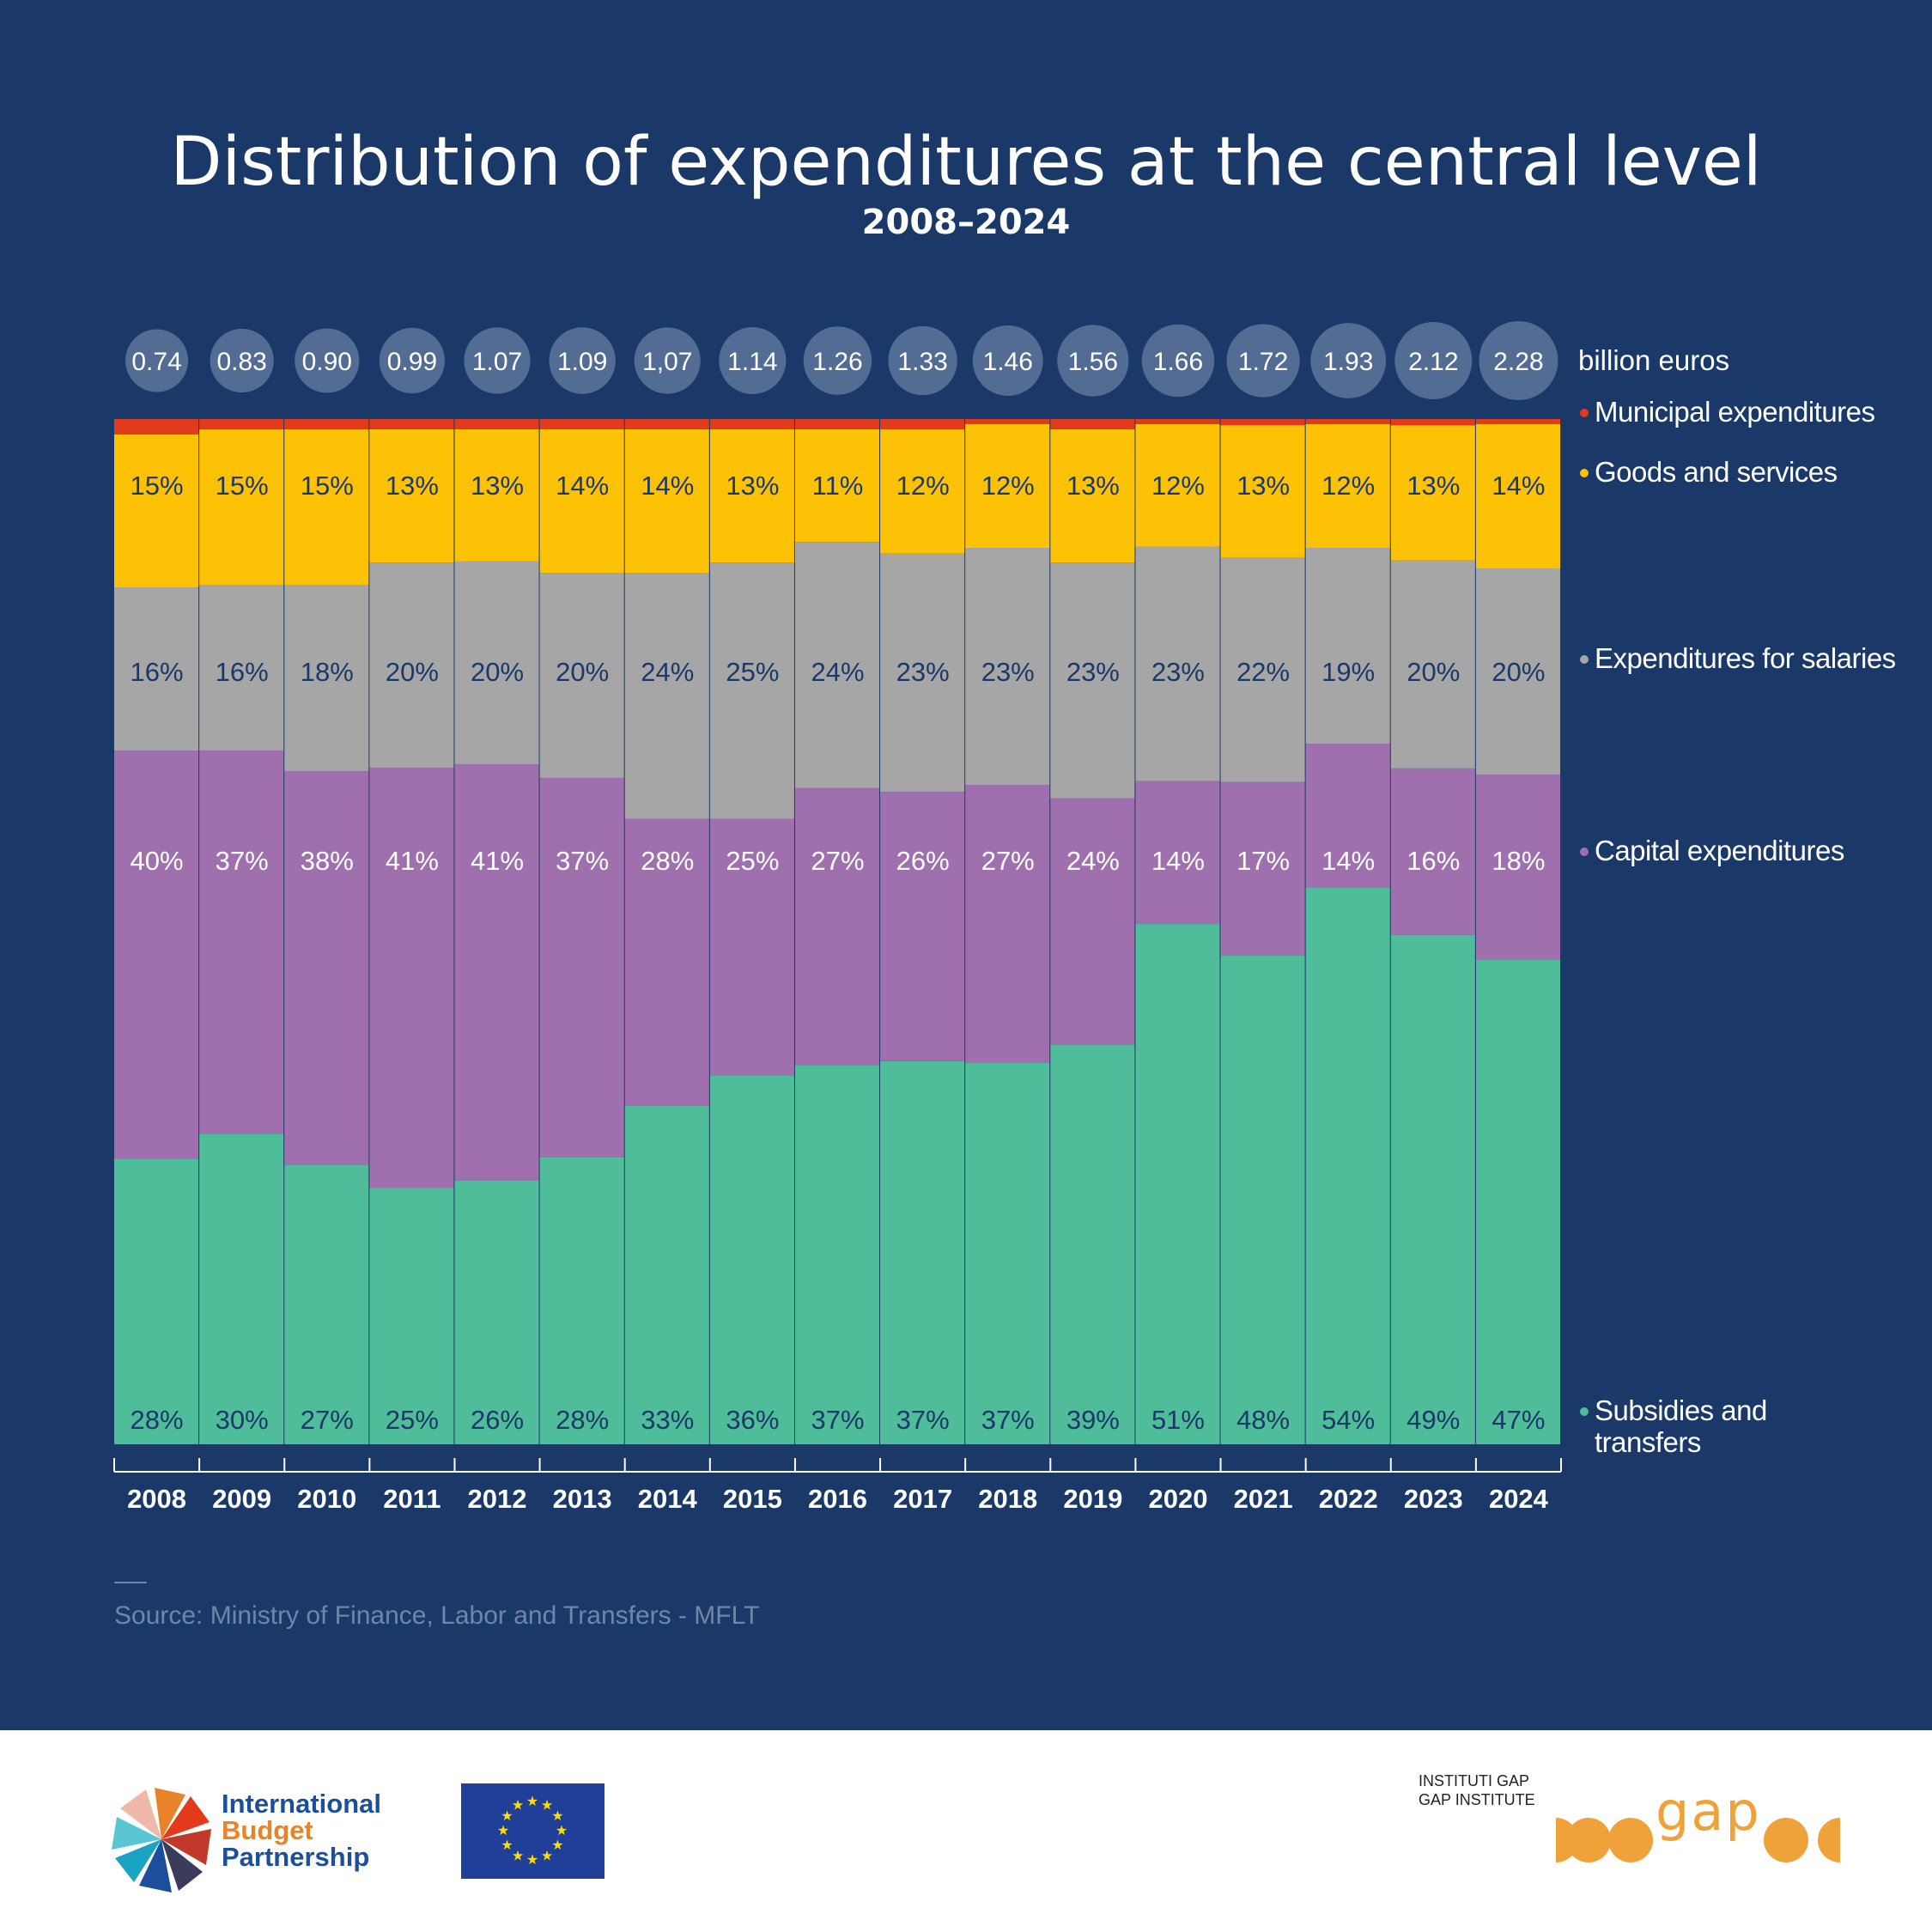 The width and height of the screenshot is (1932, 1932). What do you see at coordinates (1698, 1840) in the screenshot?
I see `gap-logo-icon` at bounding box center [1698, 1840].